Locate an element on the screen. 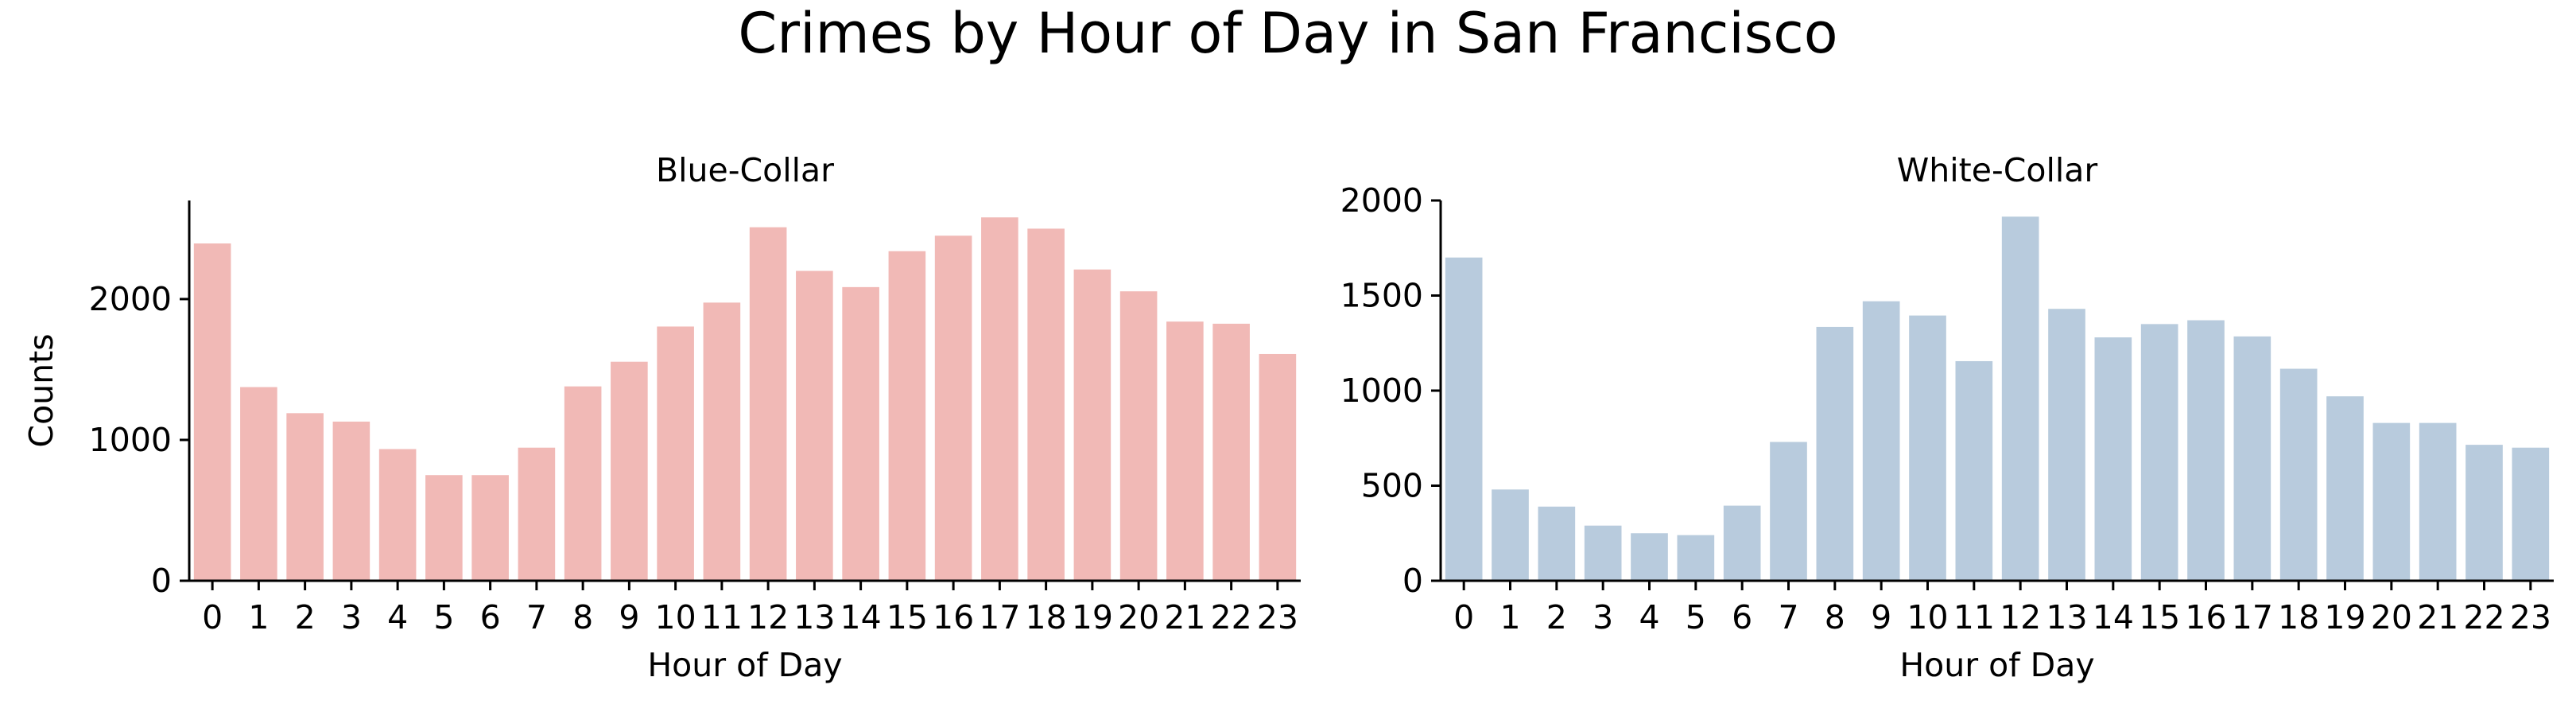  blue-collar-xtick-label-23: 23 is located at coordinates (1278, 617).